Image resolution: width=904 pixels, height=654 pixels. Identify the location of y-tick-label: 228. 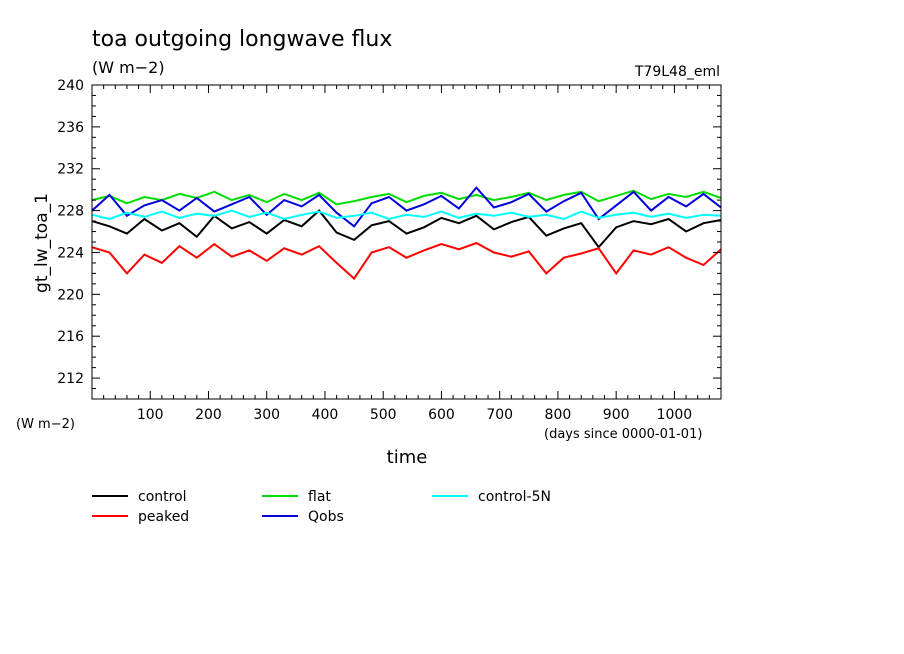
(70, 212).